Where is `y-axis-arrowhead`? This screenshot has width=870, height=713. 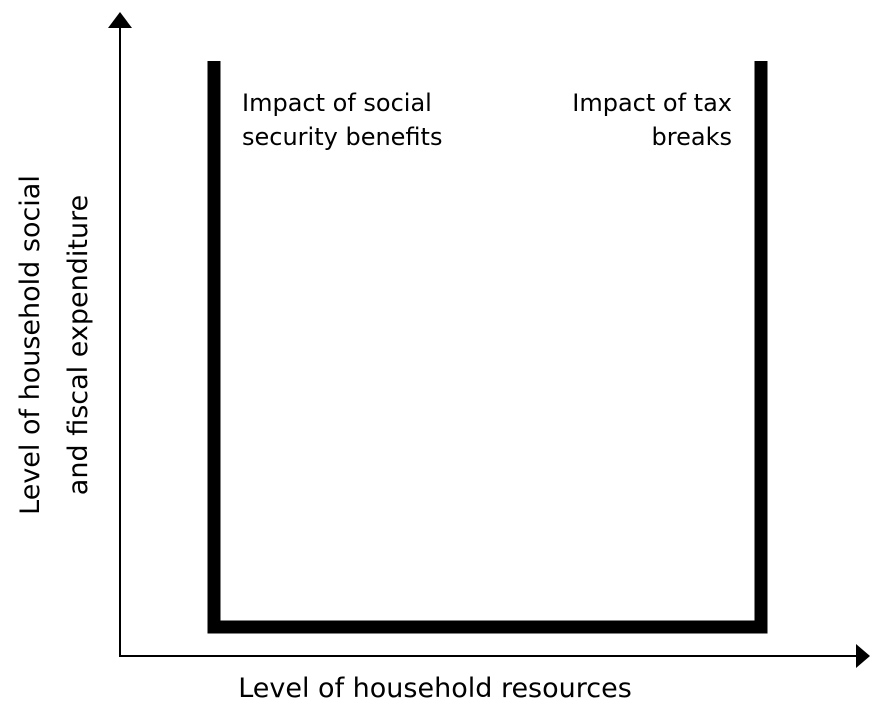 y-axis-arrowhead is located at coordinates (120, 20).